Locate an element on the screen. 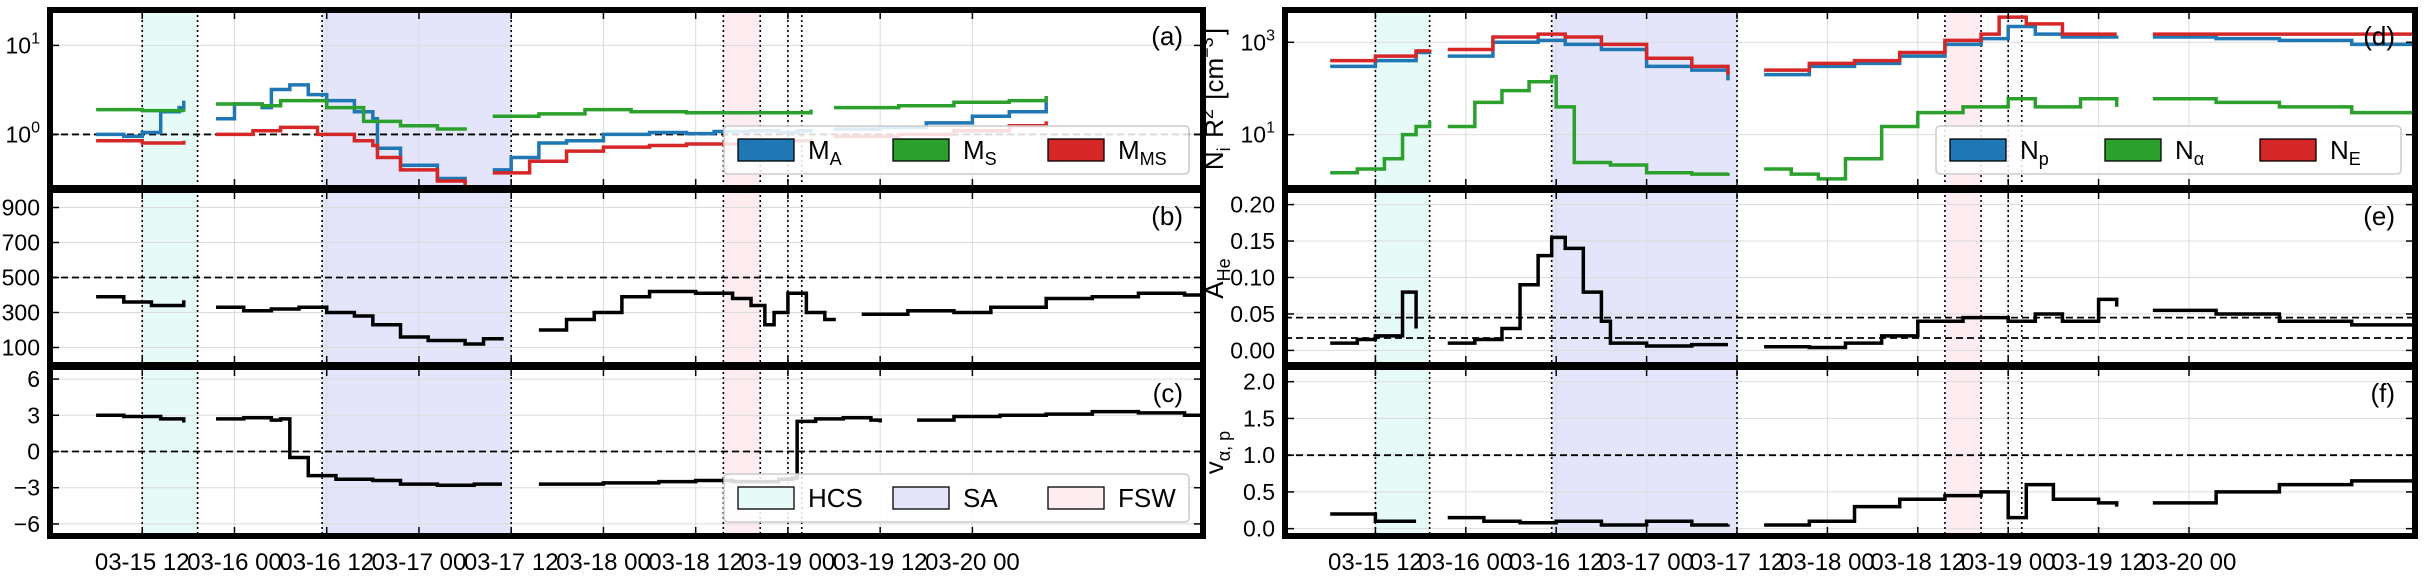 The width and height of the screenshot is (2430, 587). legend-label: Nα is located at coordinates (2189, 152).